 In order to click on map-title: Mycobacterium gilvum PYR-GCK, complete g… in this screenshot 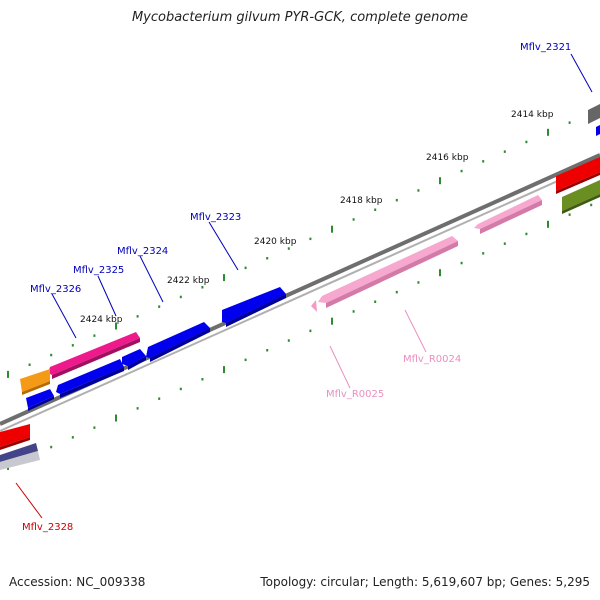, I will do `click(300, 17)`.